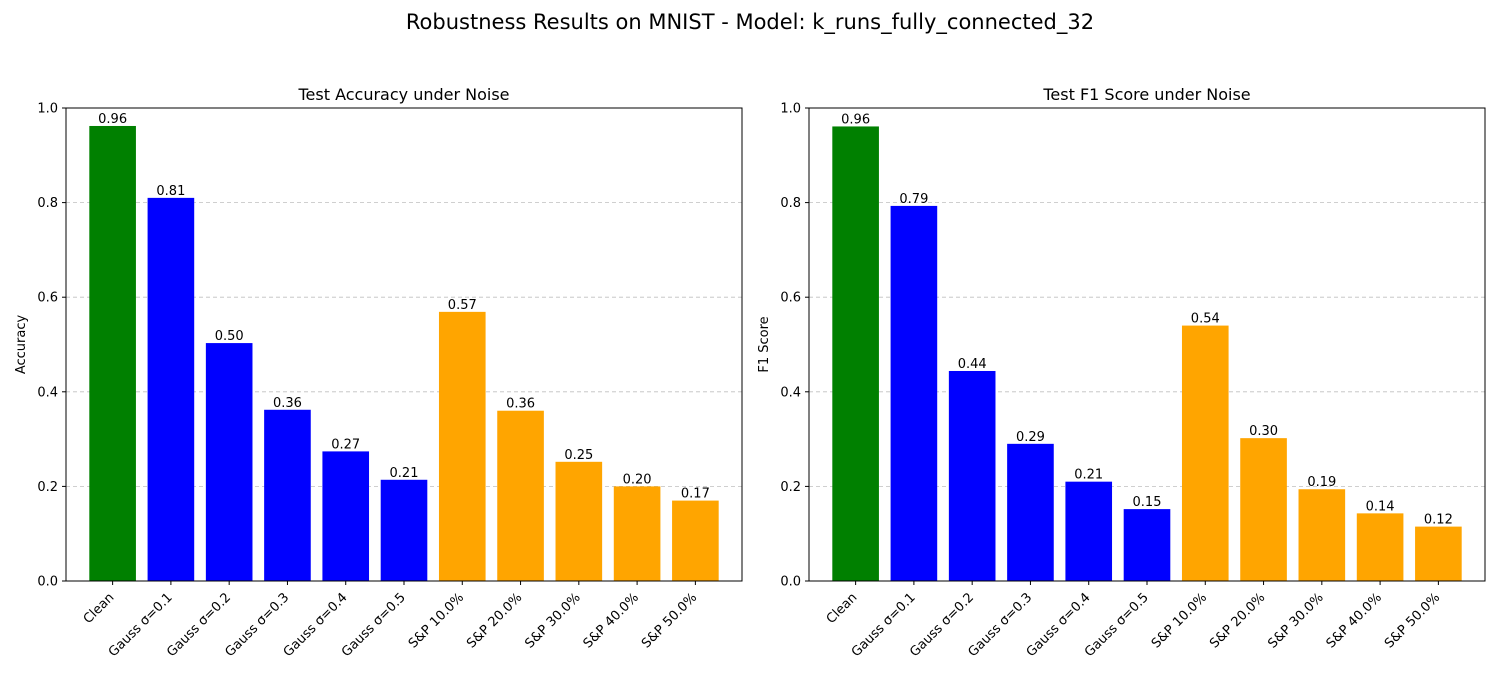  I want to click on data-label: 0.29, so click(1030, 437).